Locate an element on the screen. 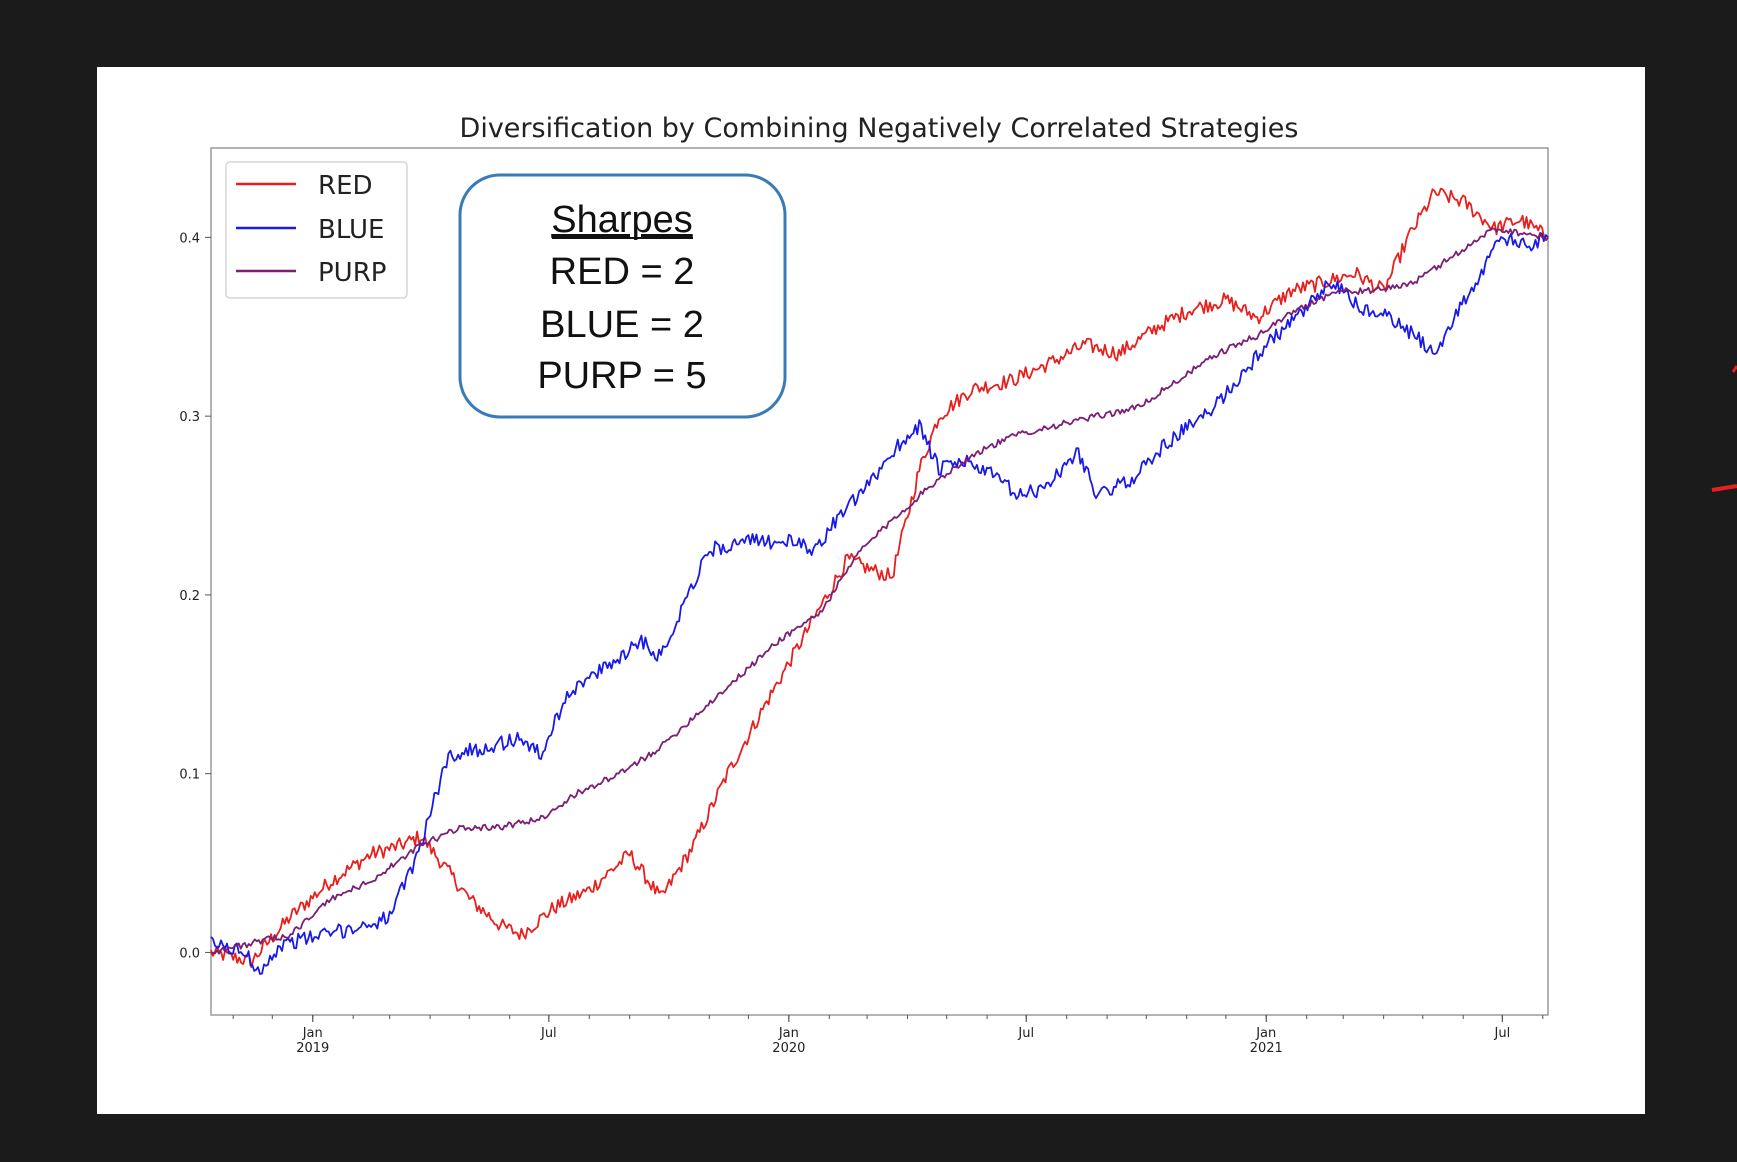 The width and height of the screenshot is (1737, 1162). x-tick-year-label: 2021 is located at coordinates (1266, 1048).